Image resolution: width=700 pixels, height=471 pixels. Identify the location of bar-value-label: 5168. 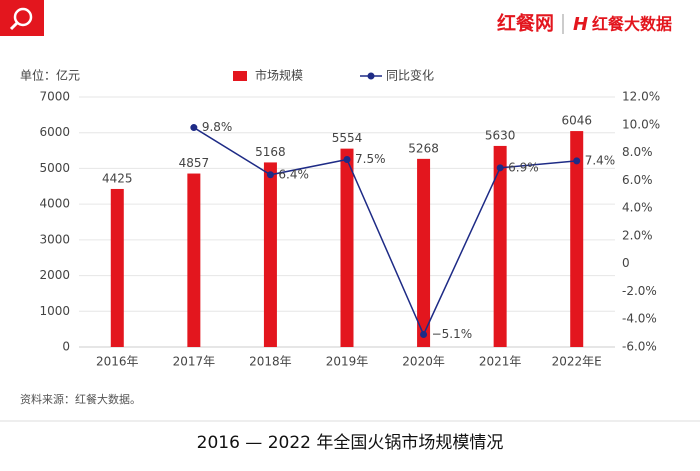
(270, 152).